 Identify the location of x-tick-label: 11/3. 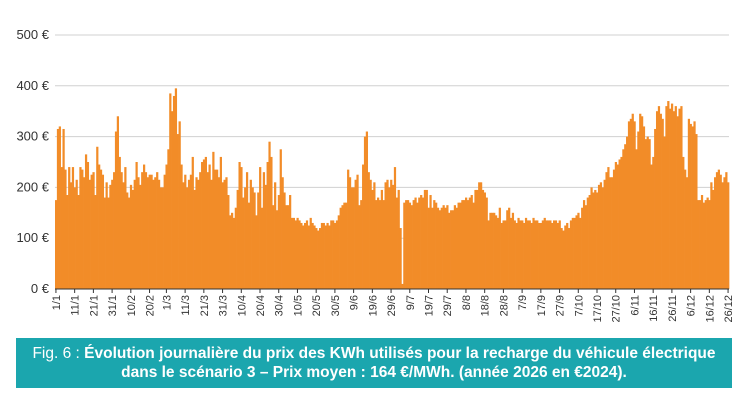
(186, 305).